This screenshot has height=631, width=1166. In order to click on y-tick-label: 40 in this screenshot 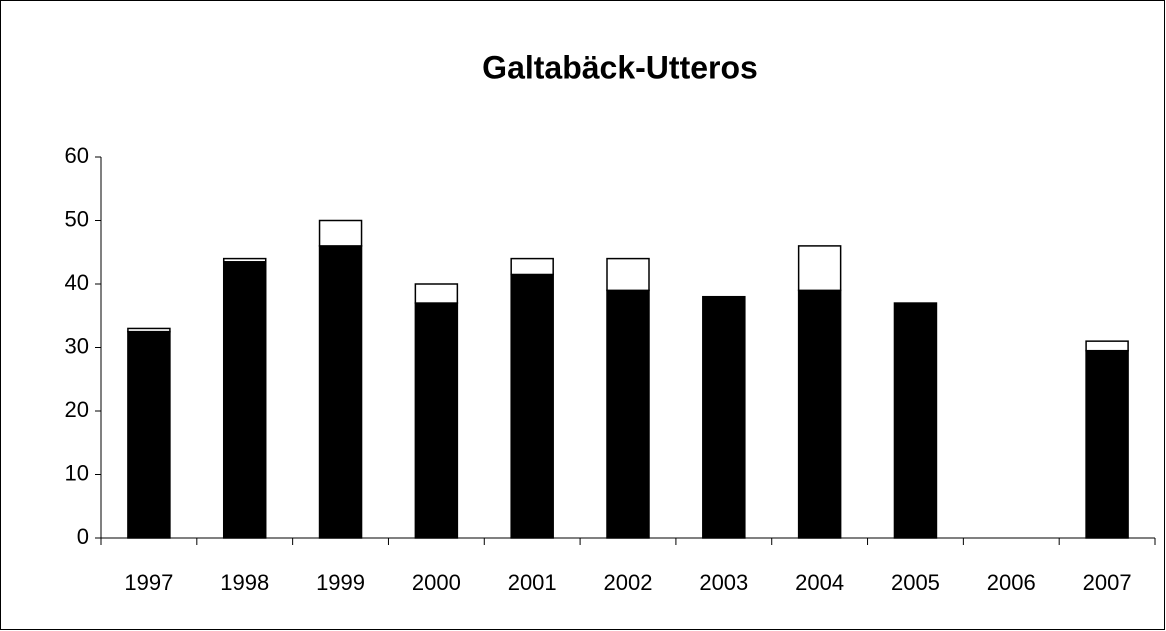, I will do `click(77, 282)`.